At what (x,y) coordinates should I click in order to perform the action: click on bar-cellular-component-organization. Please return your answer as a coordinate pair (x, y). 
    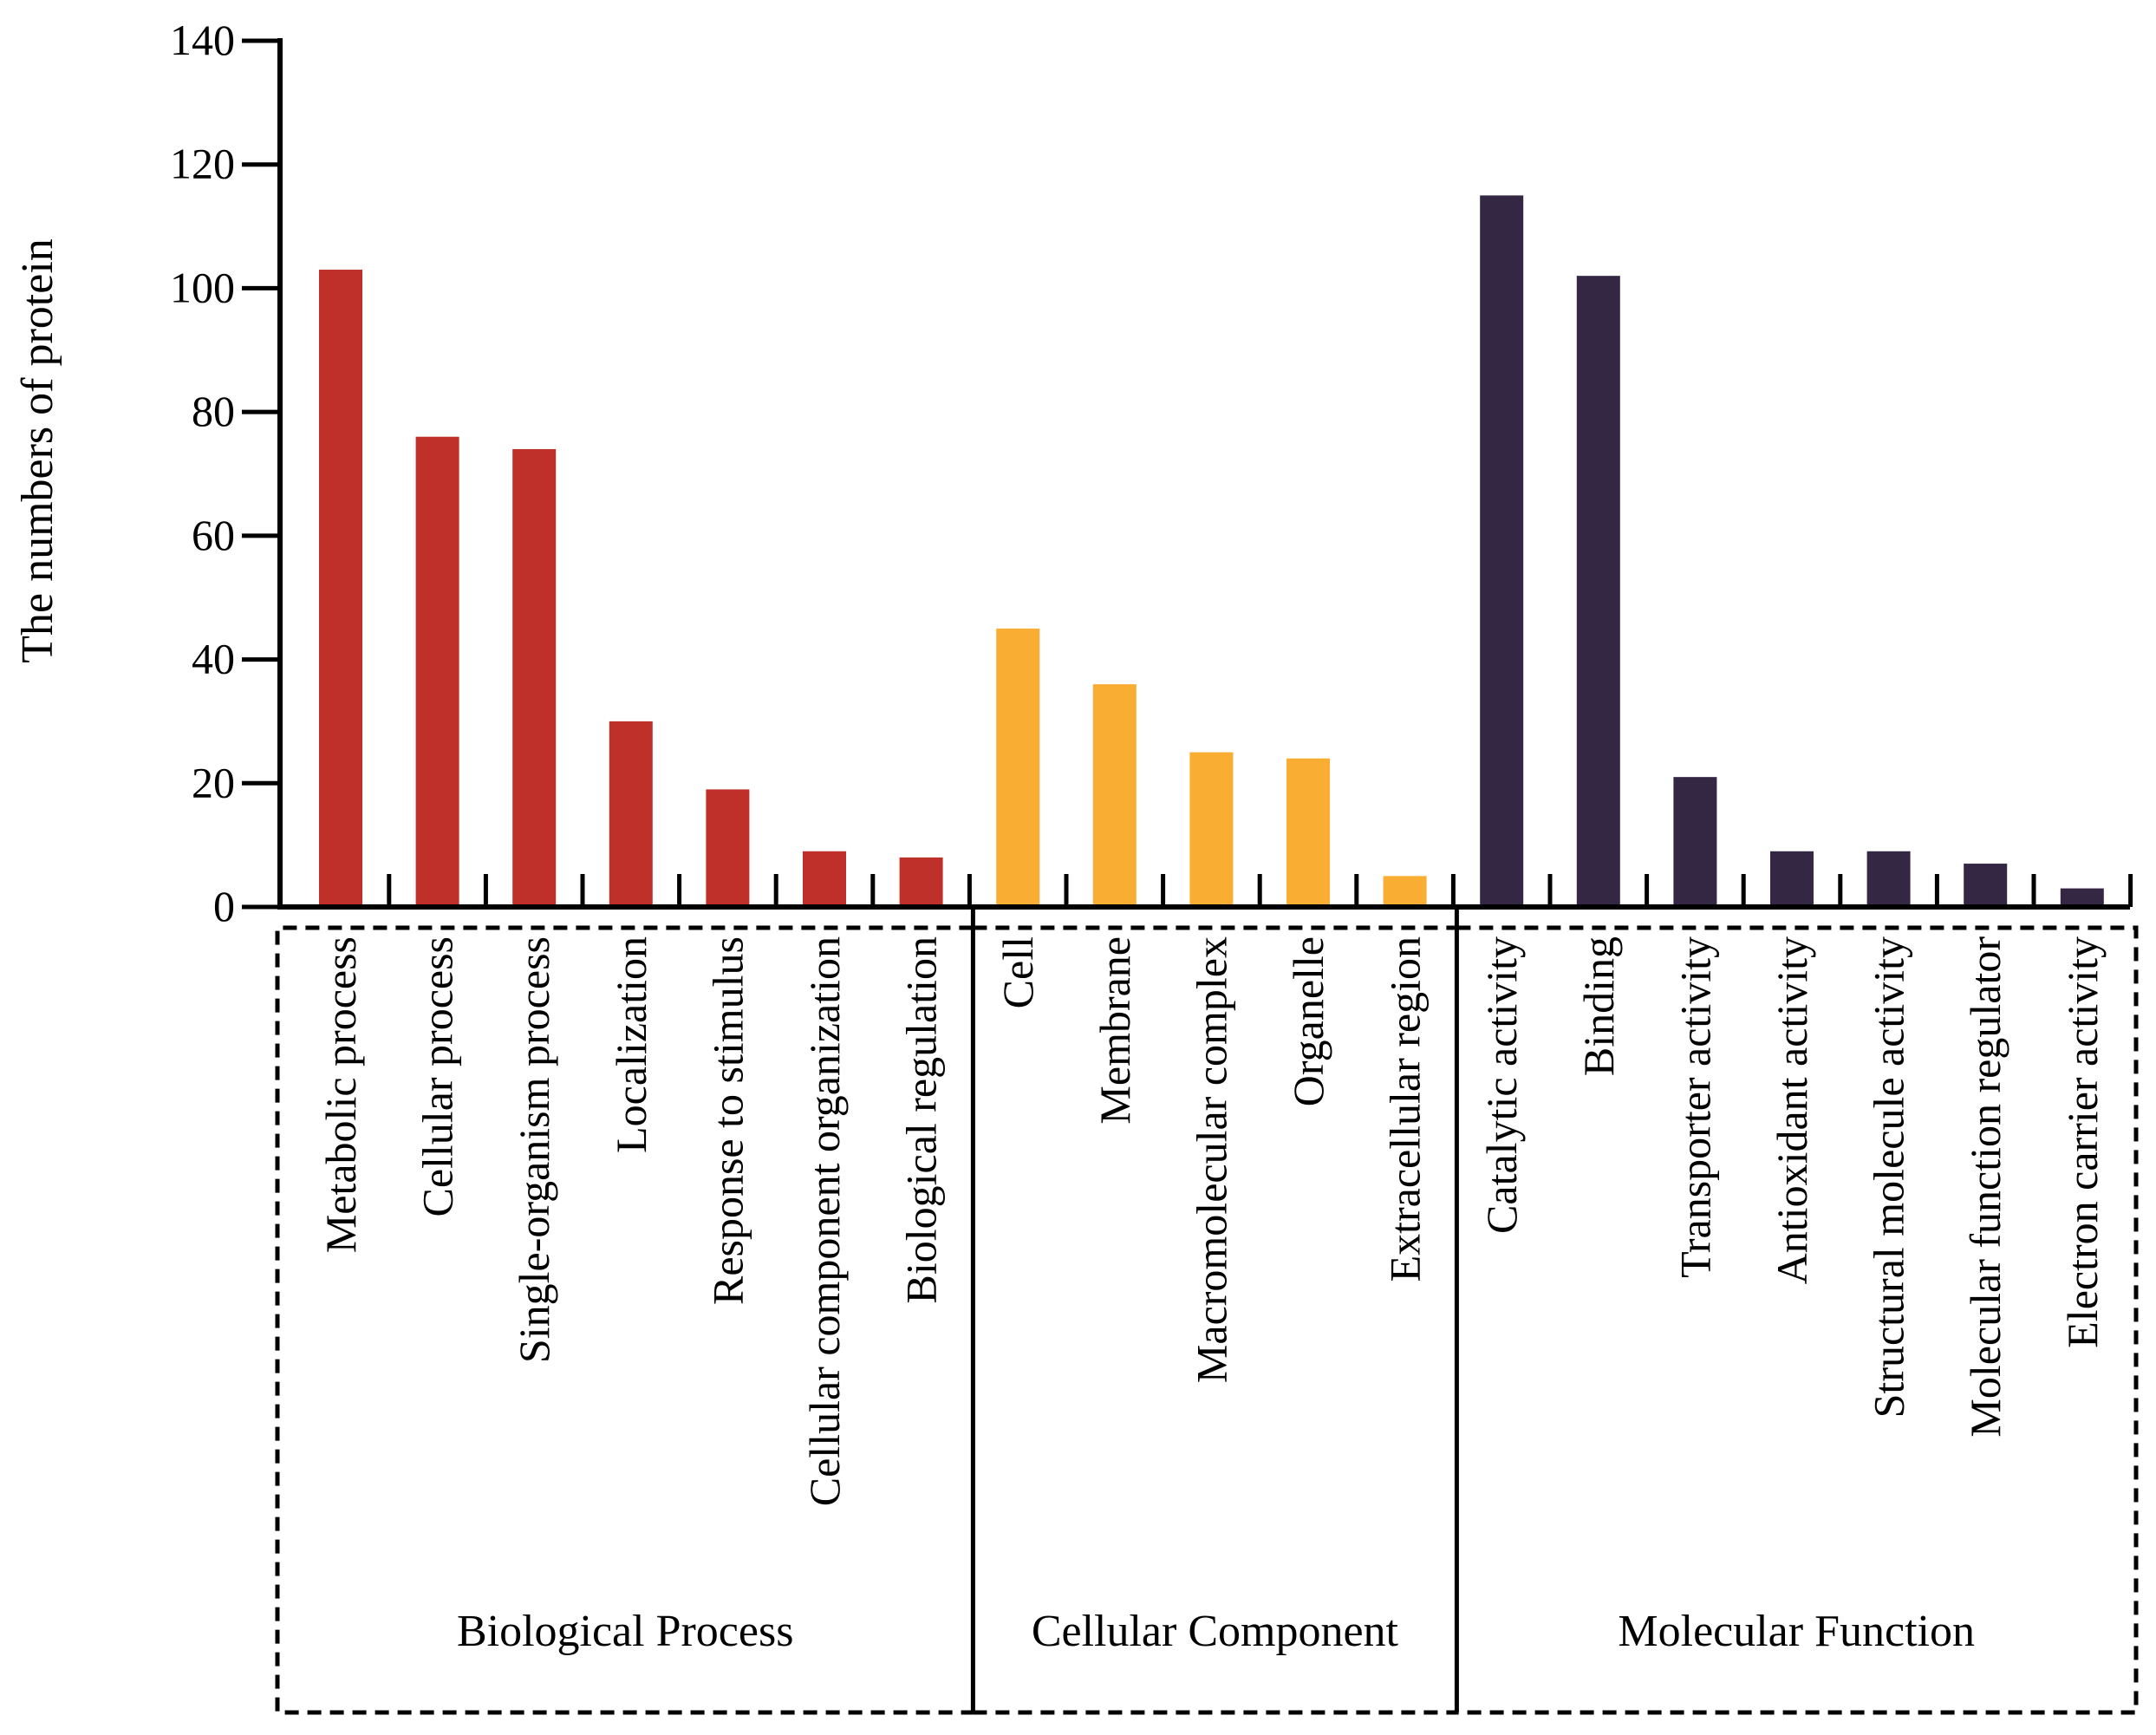
    Looking at the image, I should click on (825, 879).